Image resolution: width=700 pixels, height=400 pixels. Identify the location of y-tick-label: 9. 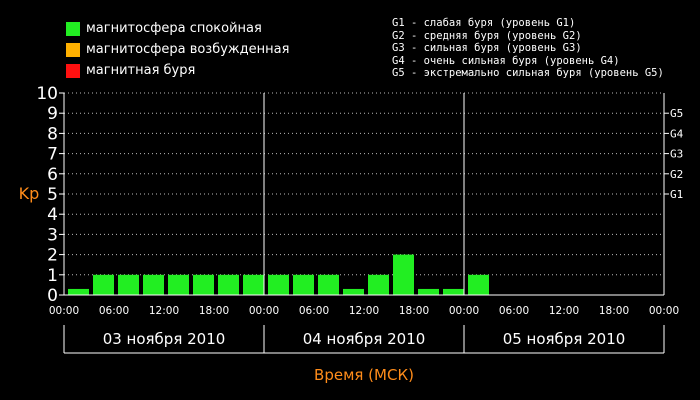
(52, 114).